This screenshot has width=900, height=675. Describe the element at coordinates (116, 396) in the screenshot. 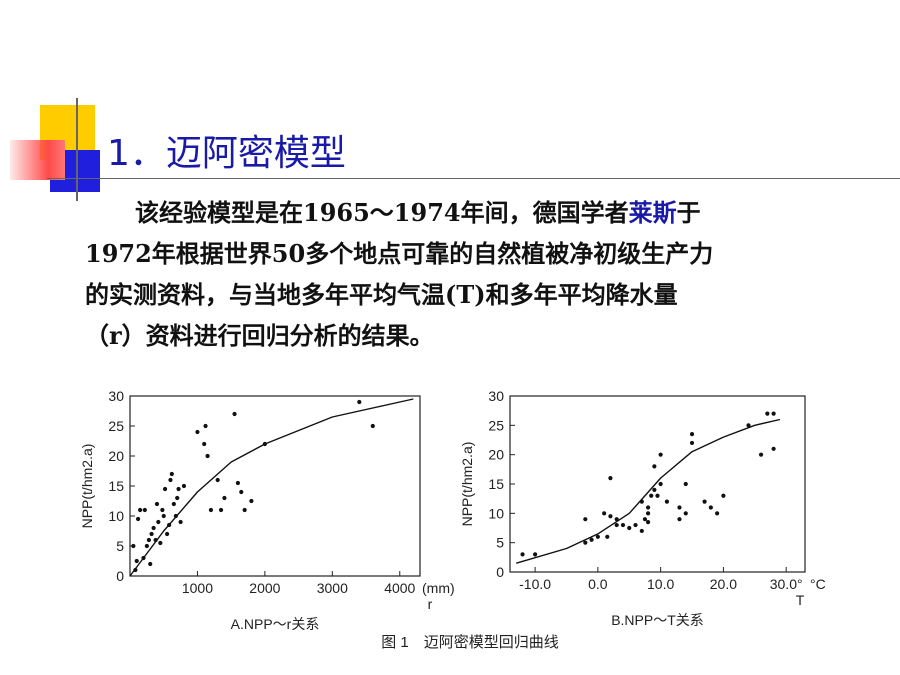

I see `y-tick-label: 30` at that location.